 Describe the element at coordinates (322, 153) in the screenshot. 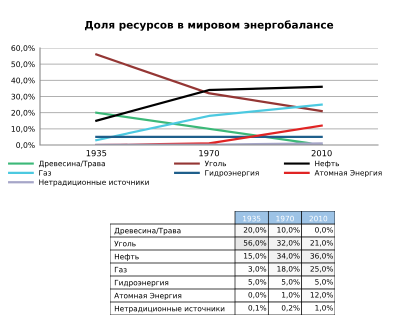

I see `x-tick-label: 2010` at that location.